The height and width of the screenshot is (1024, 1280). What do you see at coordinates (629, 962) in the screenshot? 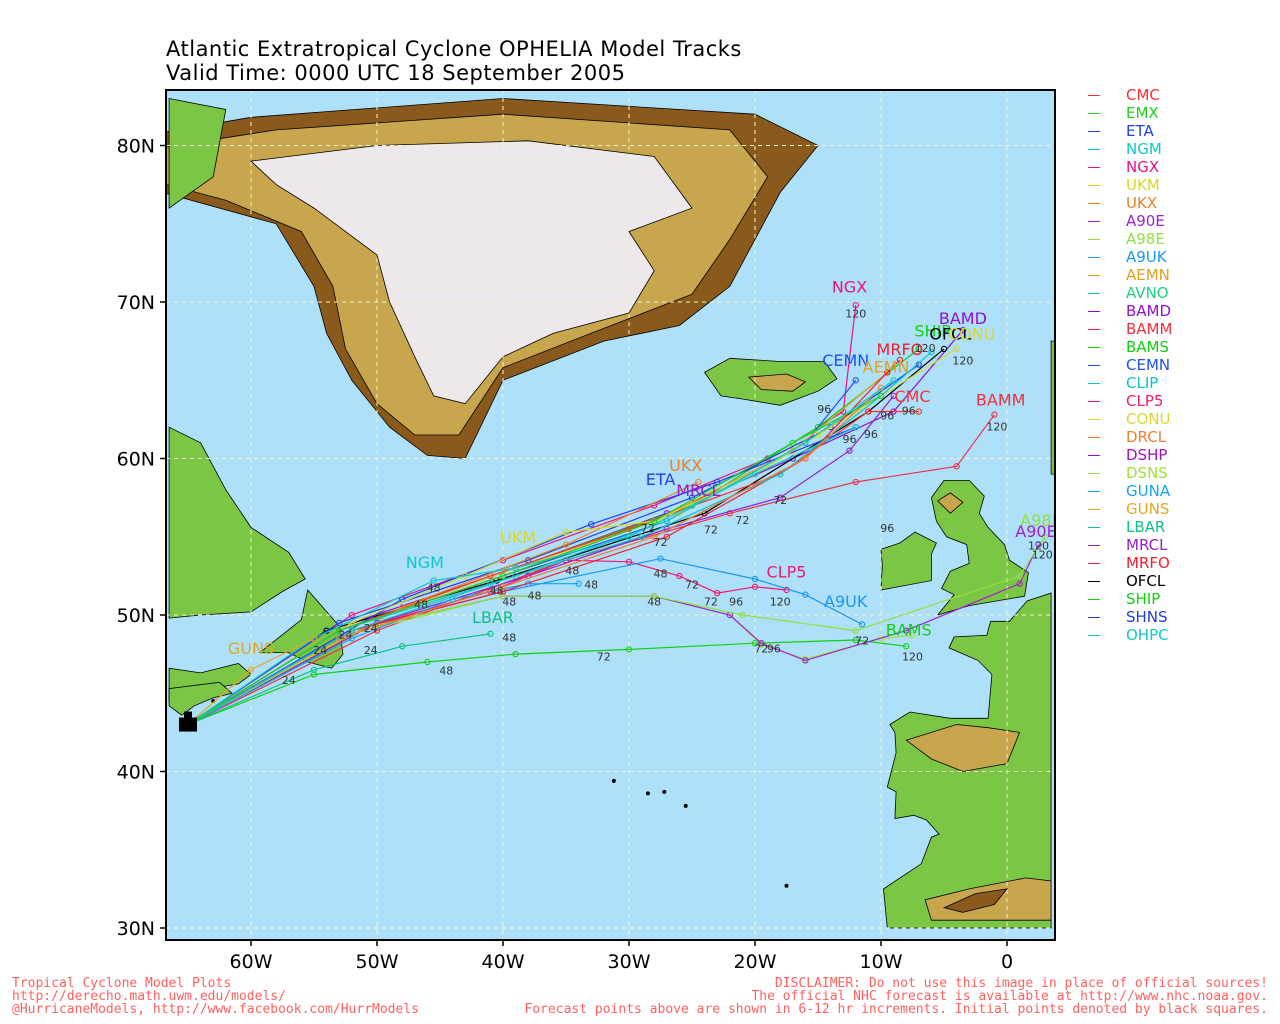
I see `longitude-label: 30W` at bounding box center [629, 962].